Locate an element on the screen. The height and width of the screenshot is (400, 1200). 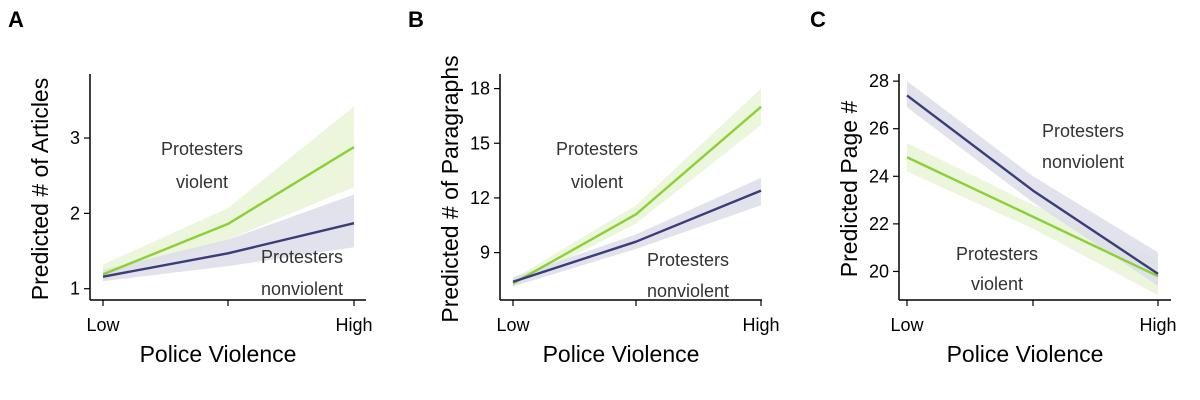
y-tick-label: 22 is located at coordinates (879, 224).